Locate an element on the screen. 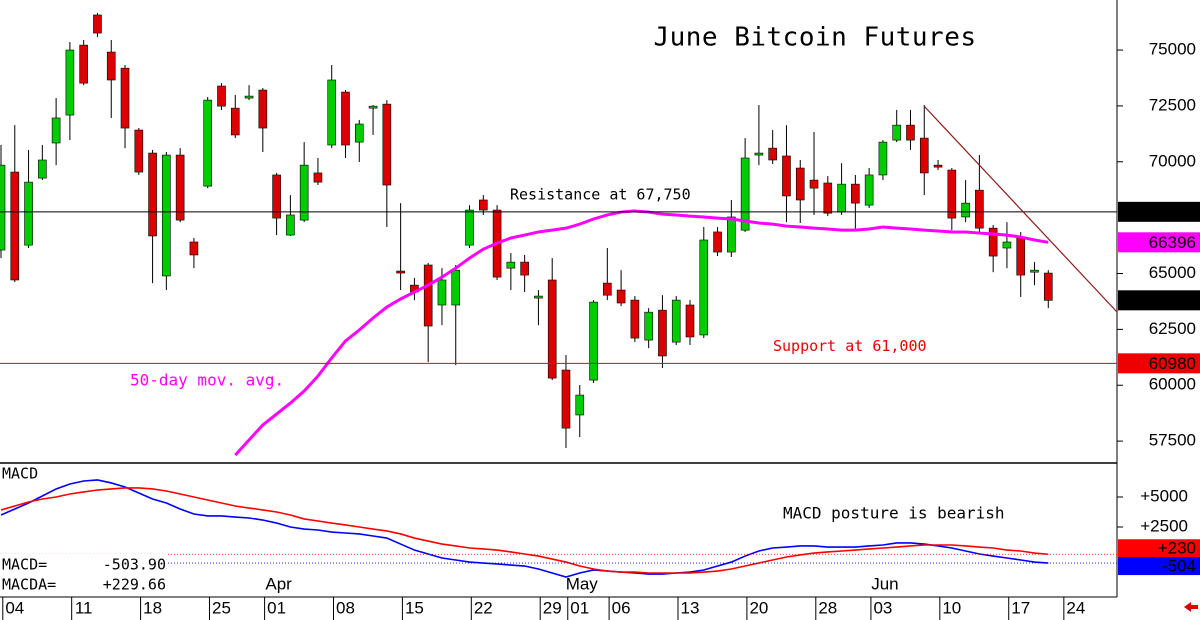 This screenshot has width=1200, height=620. readout-name: MACDA= is located at coordinates (29, 585).